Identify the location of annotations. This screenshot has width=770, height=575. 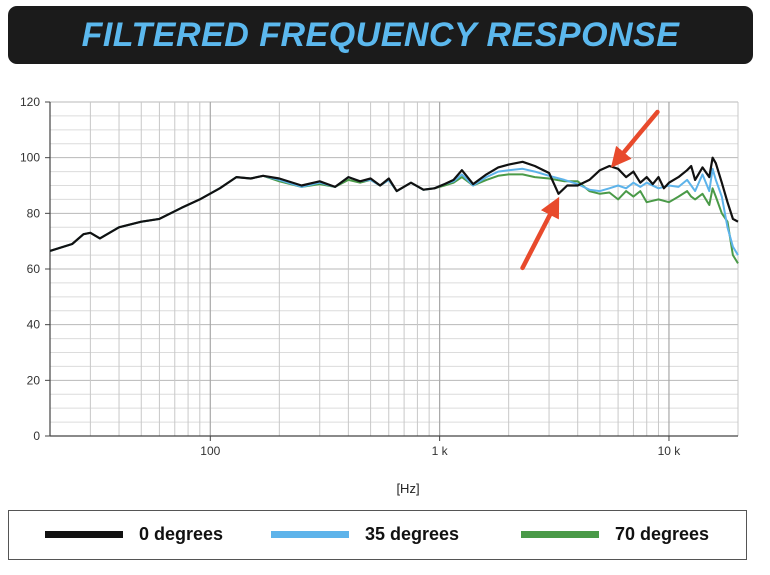
(590, 190).